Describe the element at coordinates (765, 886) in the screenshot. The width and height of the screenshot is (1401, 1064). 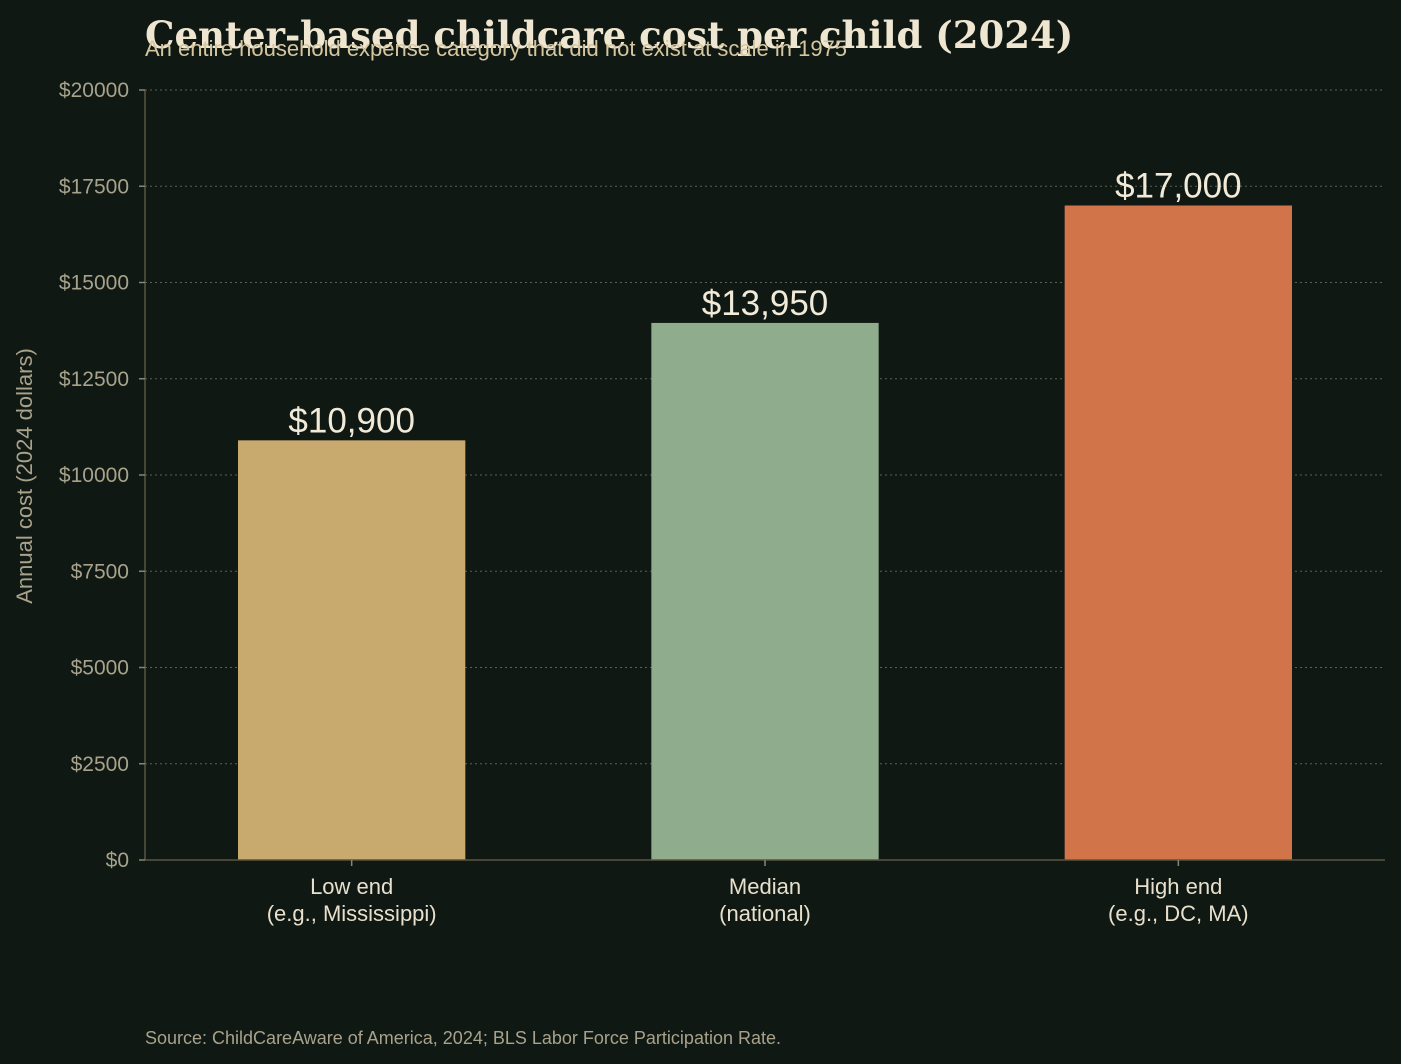
I see `x-tick-label: Median` at that location.